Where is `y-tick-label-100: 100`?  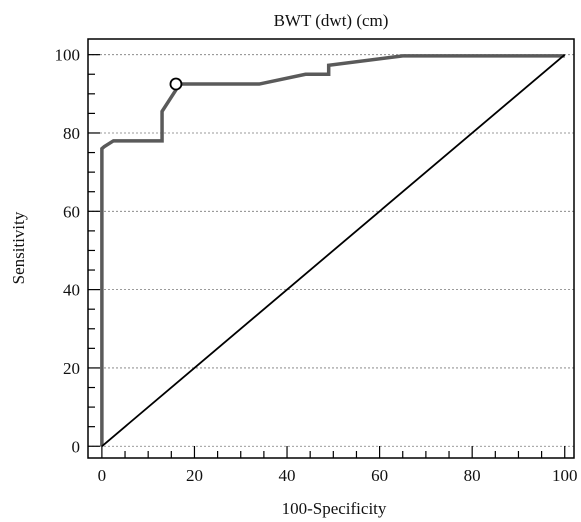 y-tick-label-100: 100 is located at coordinates (68, 55).